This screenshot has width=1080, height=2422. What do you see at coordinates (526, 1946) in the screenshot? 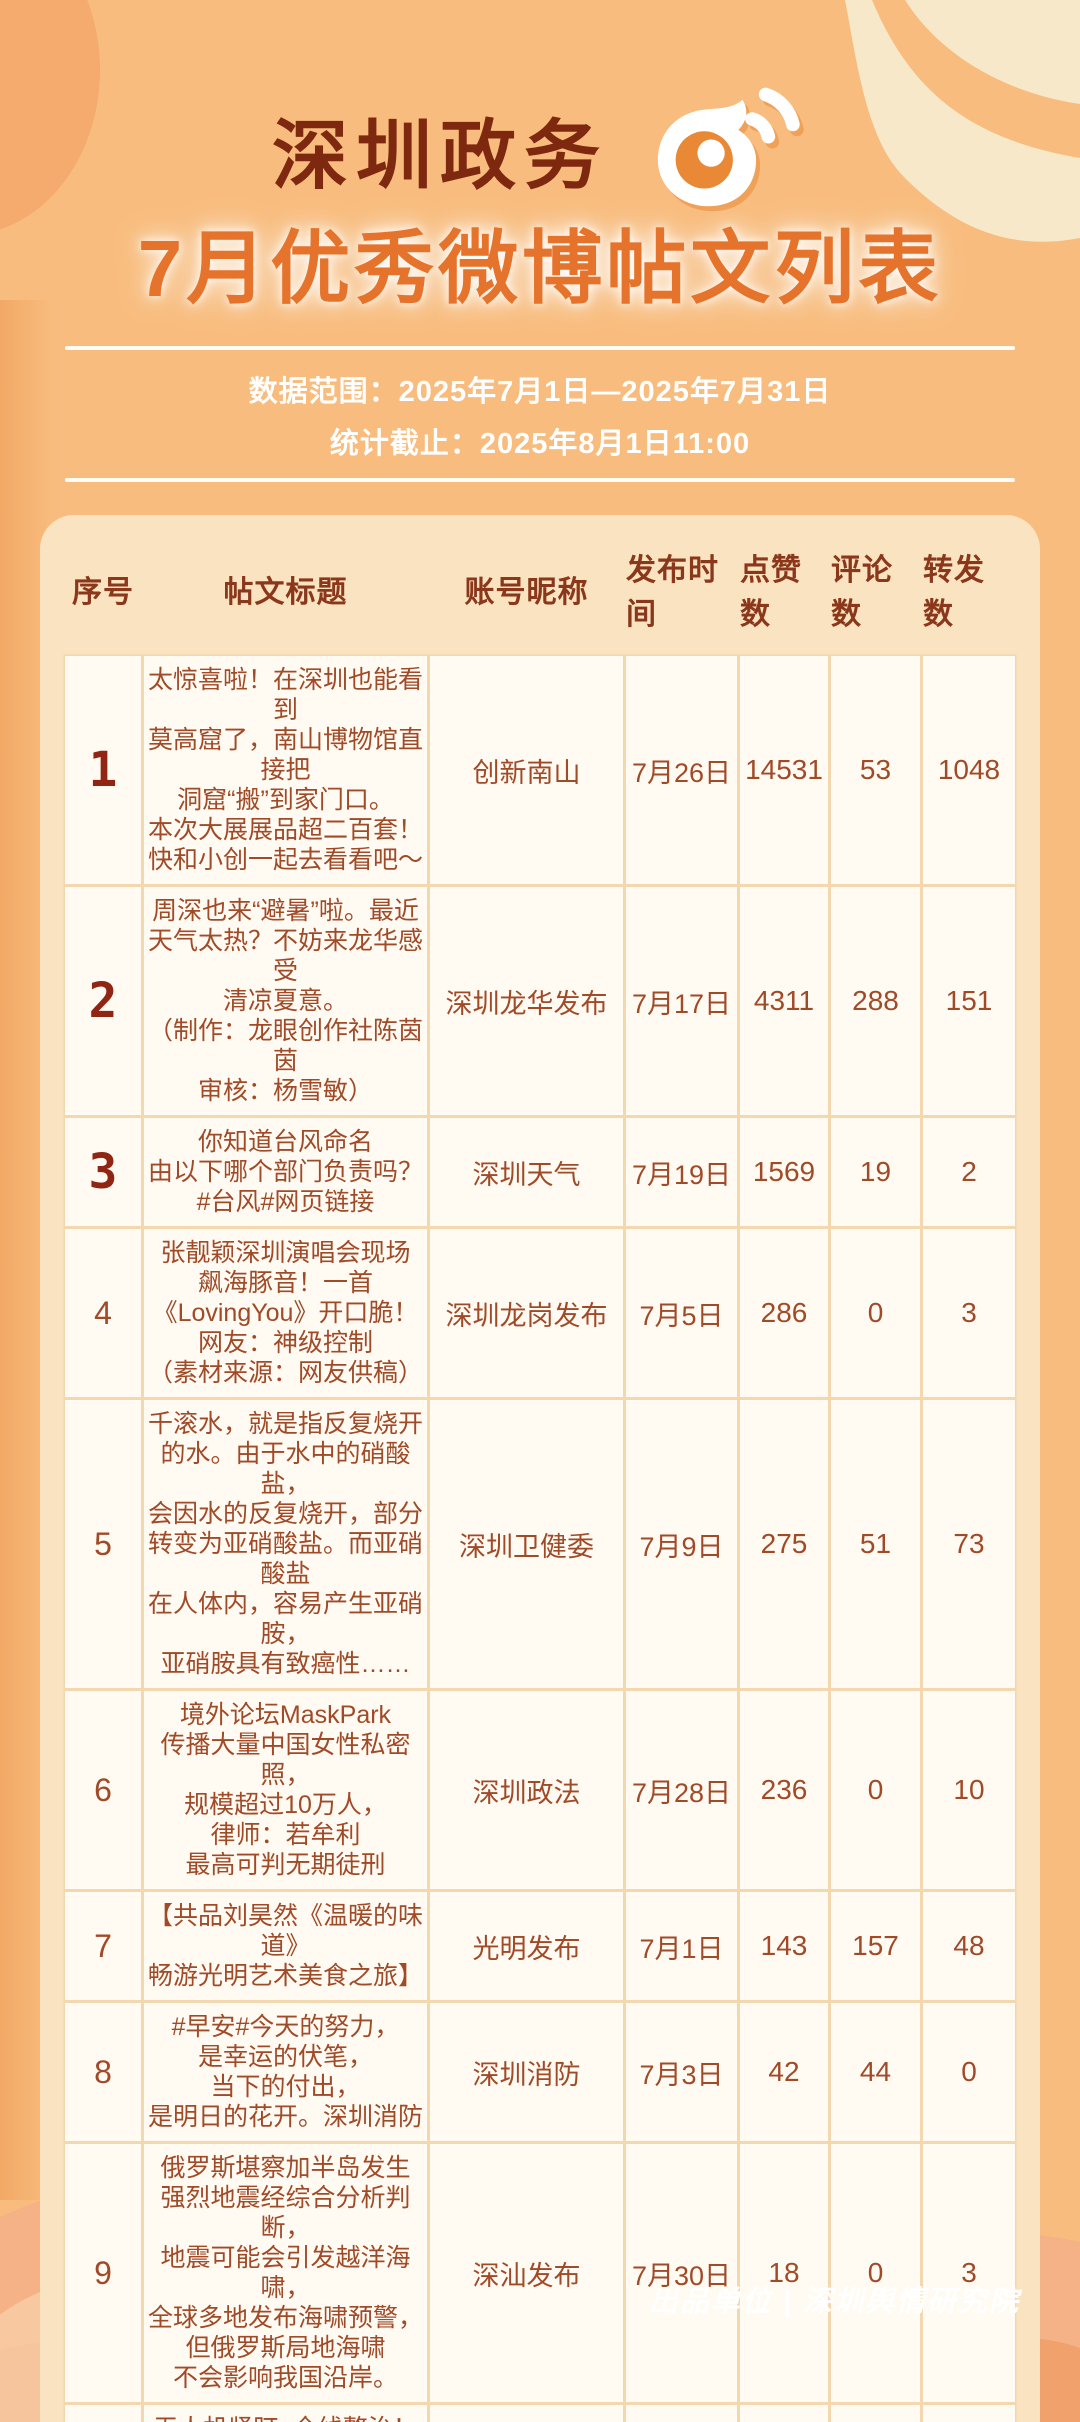
I see `account-cell: 光明发布` at bounding box center [526, 1946].